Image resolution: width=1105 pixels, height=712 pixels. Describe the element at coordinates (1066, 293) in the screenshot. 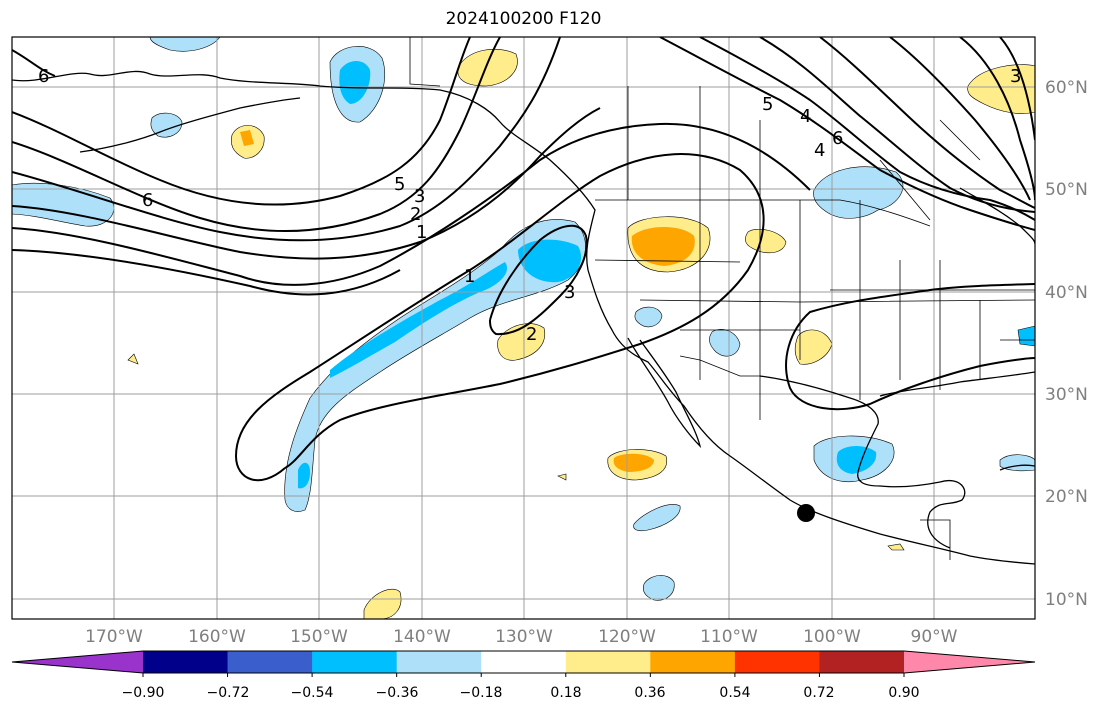

I see `lat-label-40n: 40°N` at that location.